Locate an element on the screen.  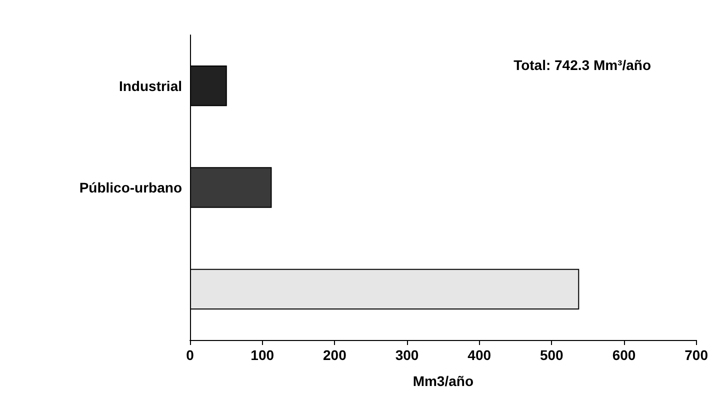
x-tick-label: 300 is located at coordinates (407, 355).